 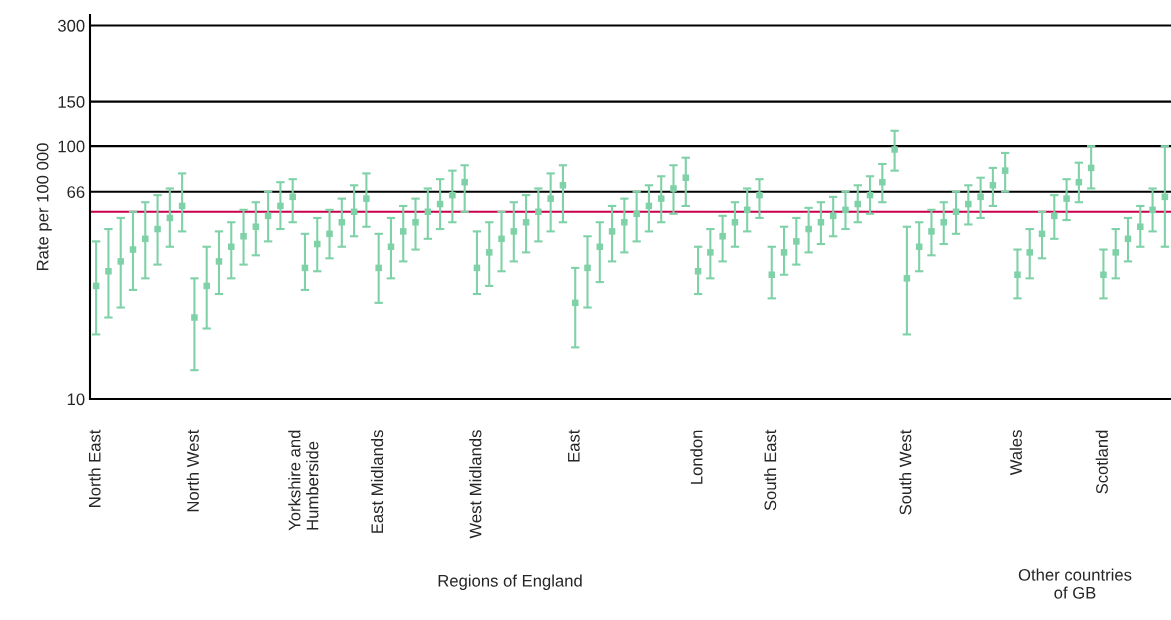 I want to click on y-axis-title: Rate per 100 000, so click(x=44, y=207).